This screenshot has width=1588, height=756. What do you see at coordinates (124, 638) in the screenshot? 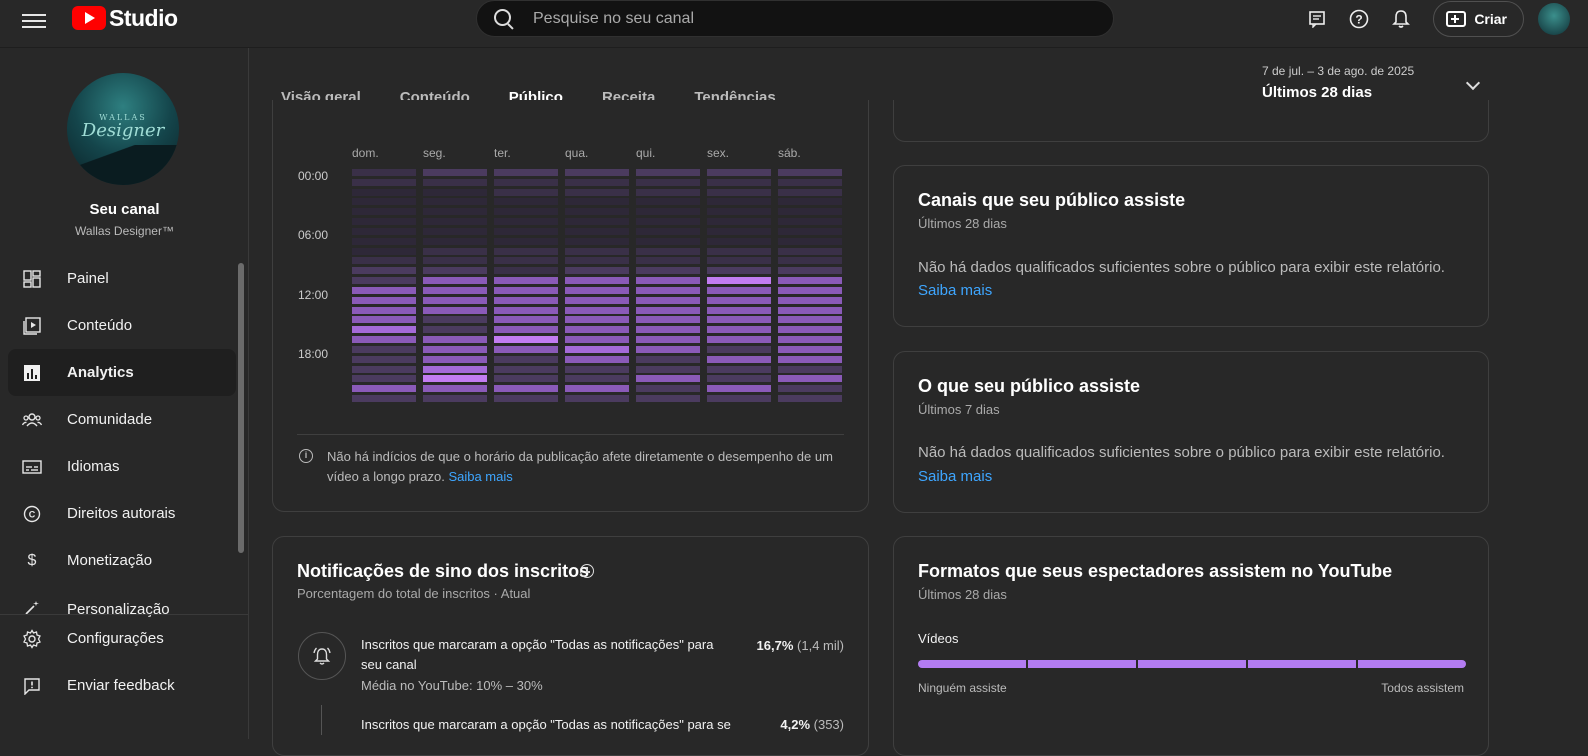
I see `sidebar-item-configuracoes: Configurações` at bounding box center [124, 638].